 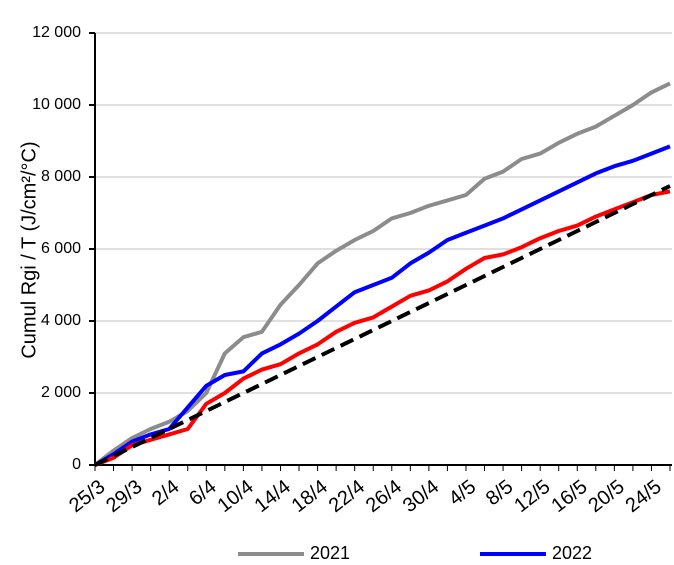 What do you see at coordinates (61, 248) in the screenshot?
I see `y-tick-label: 6 000` at bounding box center [61, 248].